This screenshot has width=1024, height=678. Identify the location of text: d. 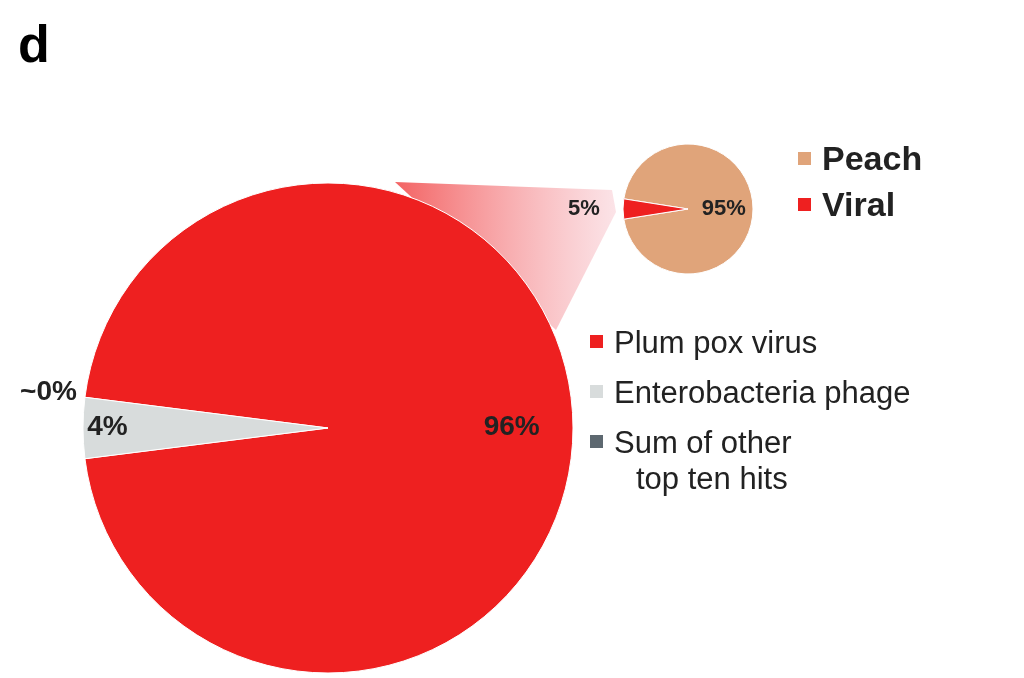
(34, 44).